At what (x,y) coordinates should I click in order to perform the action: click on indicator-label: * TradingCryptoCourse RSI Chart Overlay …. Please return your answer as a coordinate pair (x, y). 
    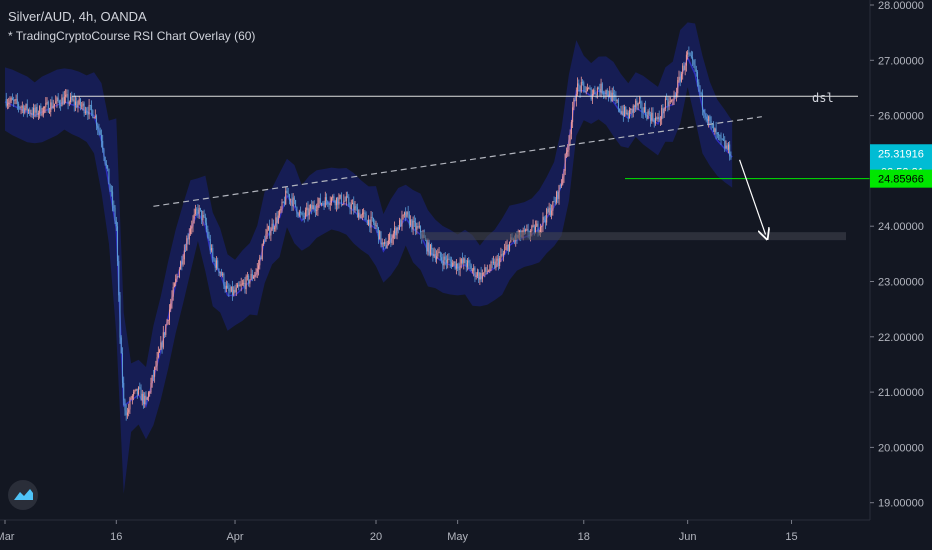
    Looking at the image, I should click on (132, 36).